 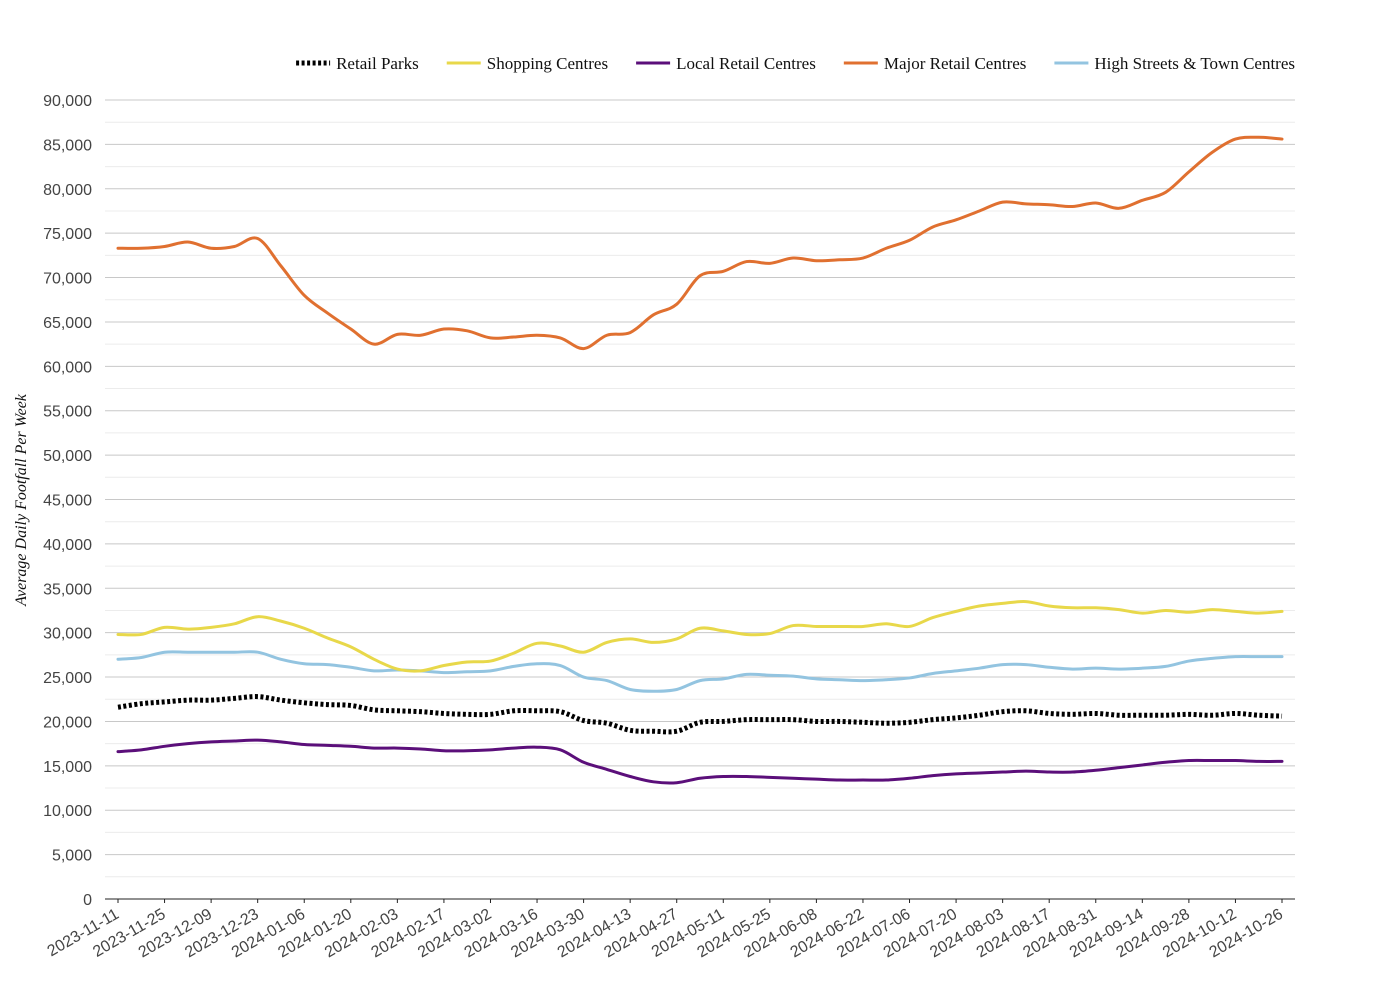 I want to click on y-tick-label: 65,000, so click(x=67, y=323).